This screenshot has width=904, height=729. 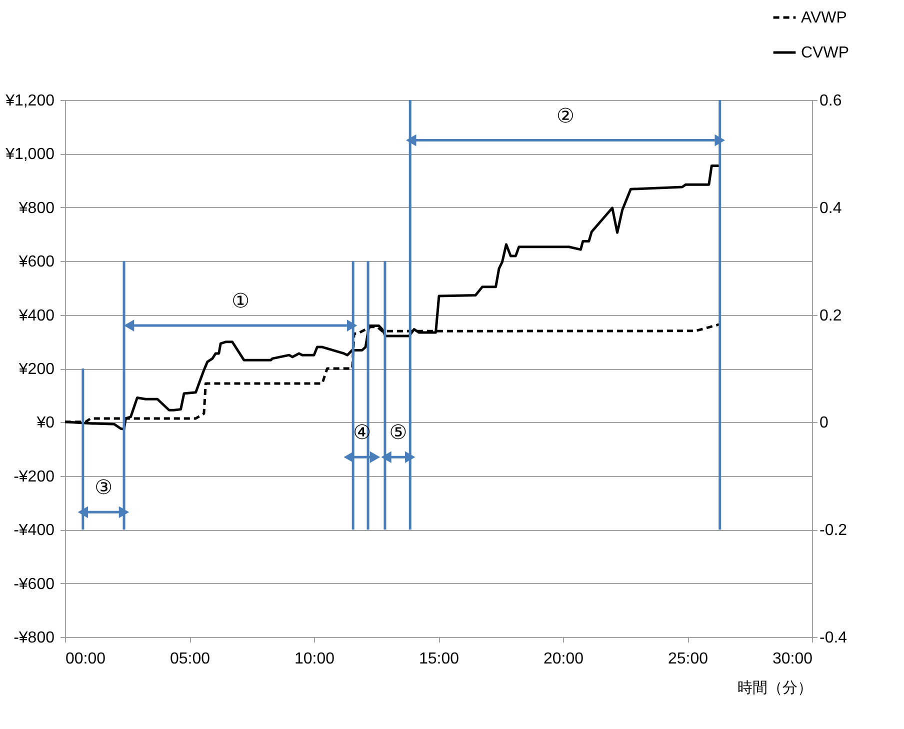 What do you see at coordinates (825, 53) in the screenshot?
I see `legend-label: CVWP` at bounding box center [825, 53].